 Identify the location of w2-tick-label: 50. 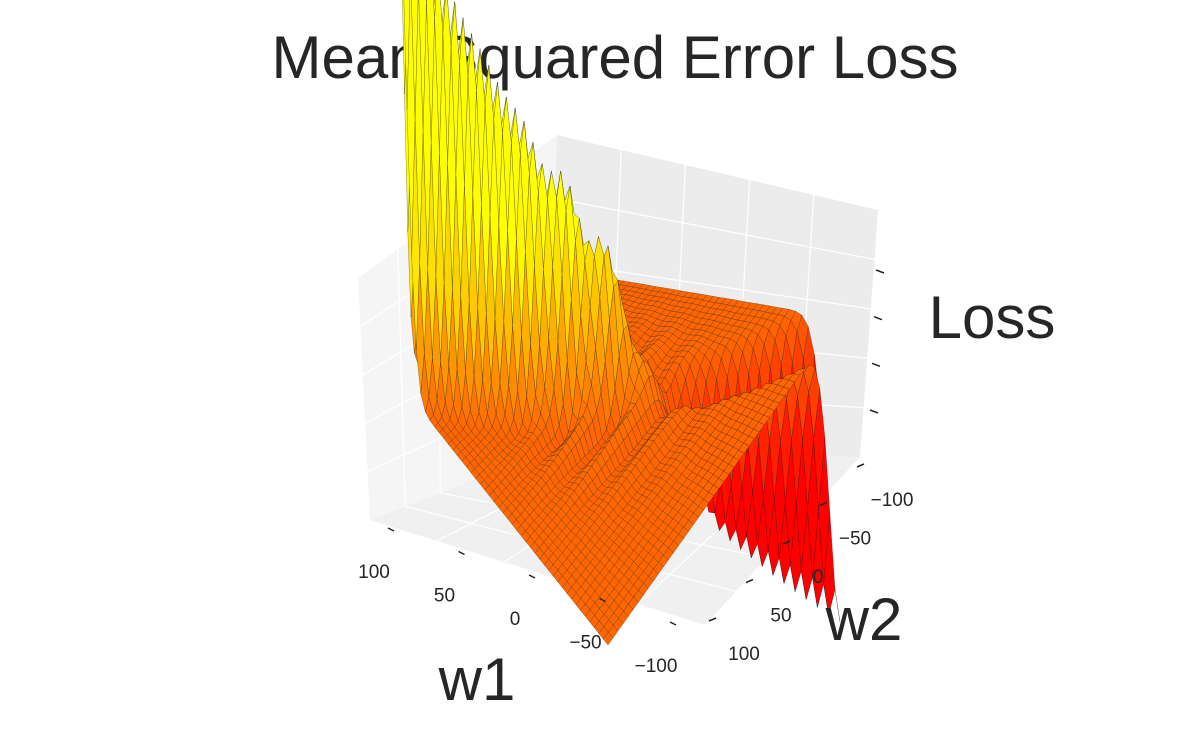
(780, 616).